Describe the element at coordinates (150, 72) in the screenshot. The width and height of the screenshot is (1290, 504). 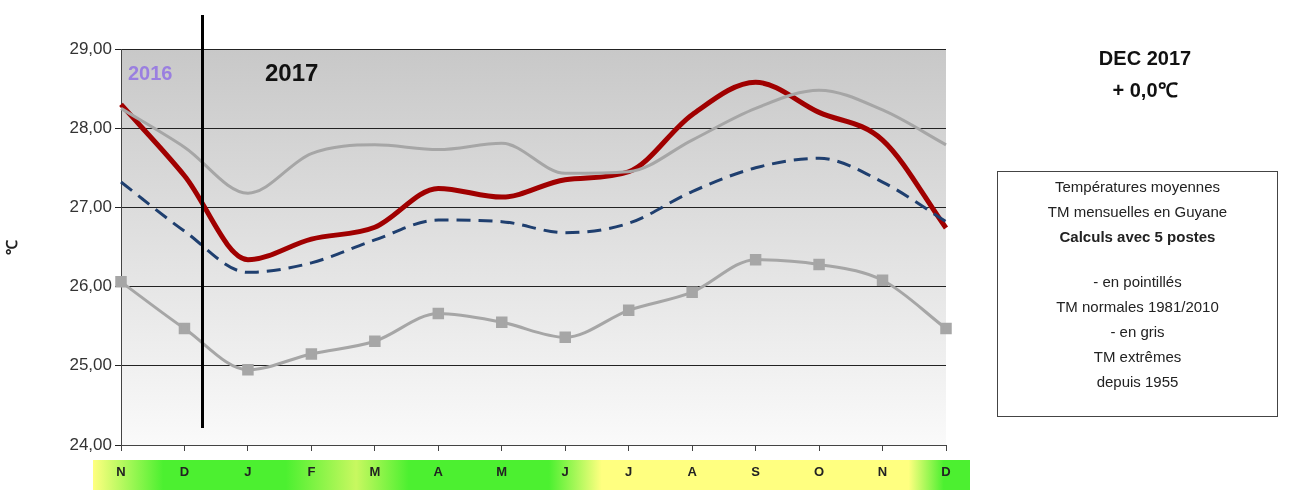
I see `annotation: 2016` at that location.